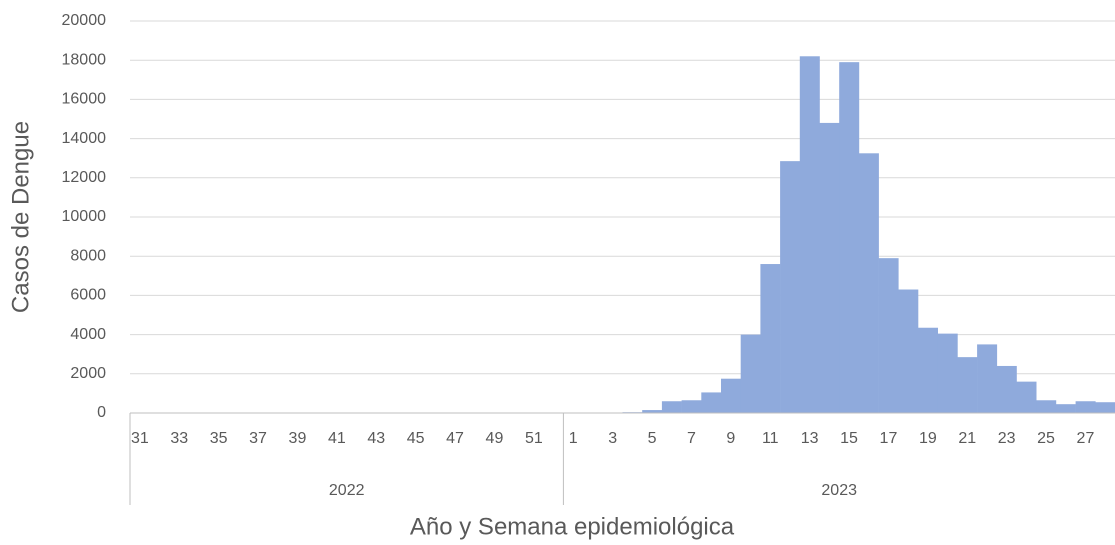  I want to click on group-label: 2022, so click(347, 490).